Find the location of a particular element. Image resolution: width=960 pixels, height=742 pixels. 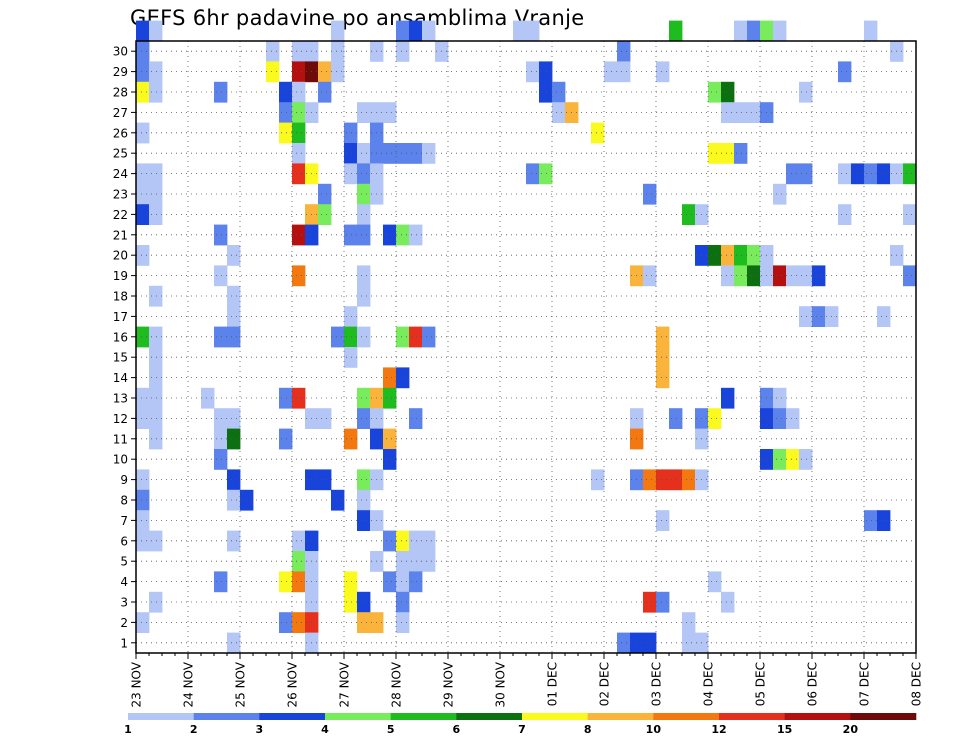

y-tick-label: 10 is located at coordinates (120, 460).